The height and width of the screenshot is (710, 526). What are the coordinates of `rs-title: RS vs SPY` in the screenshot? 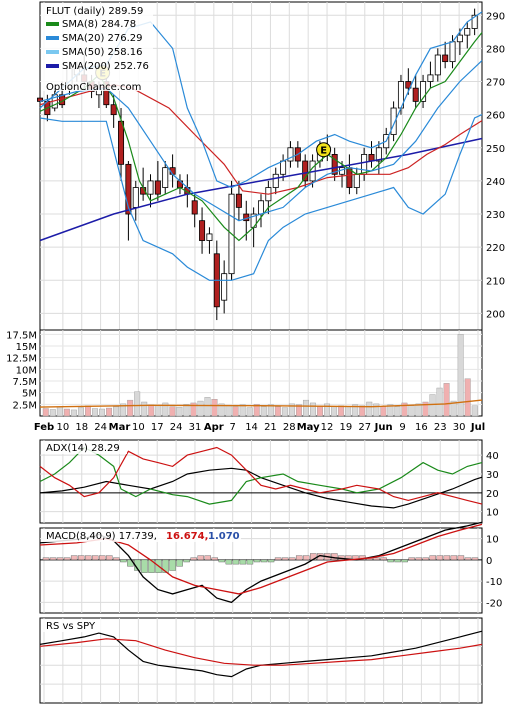 It's located at (71, 626).